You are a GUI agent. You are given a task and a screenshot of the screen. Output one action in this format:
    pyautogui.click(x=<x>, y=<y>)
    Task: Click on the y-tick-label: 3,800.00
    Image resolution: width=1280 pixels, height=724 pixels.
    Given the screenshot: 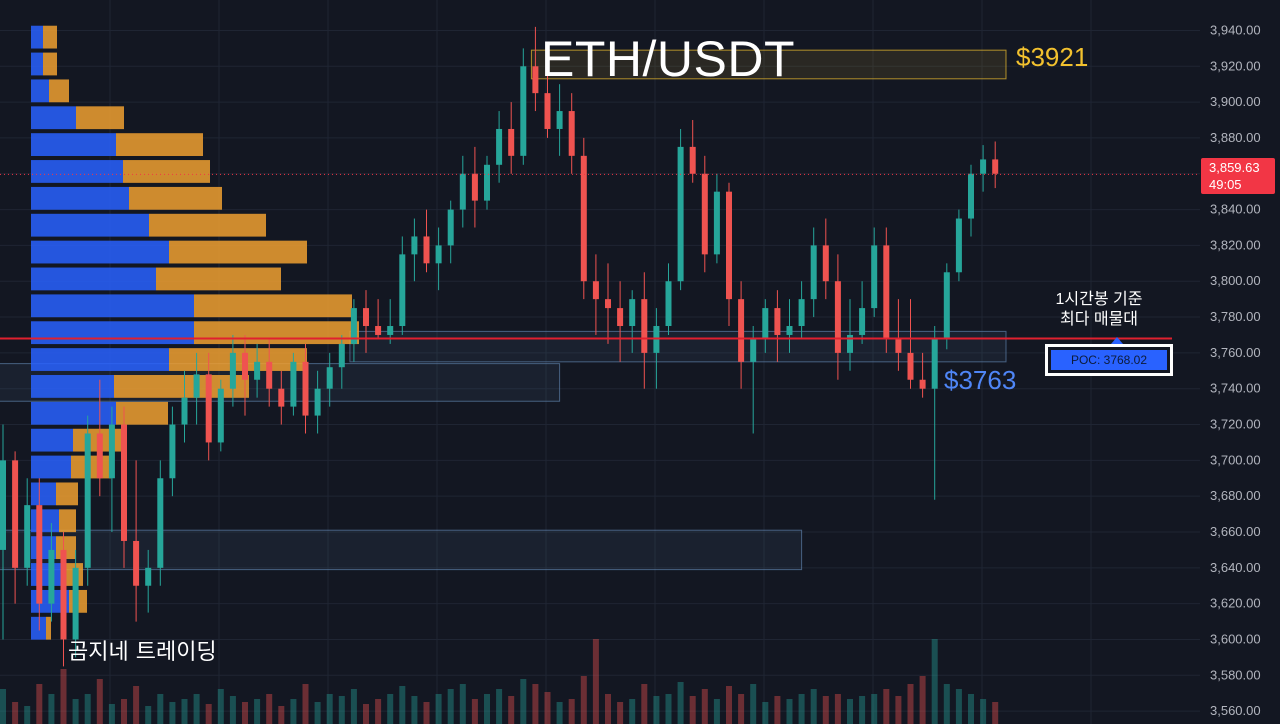 What is the action you would take?
    pyautogui.click(x=1235, y=280)
    